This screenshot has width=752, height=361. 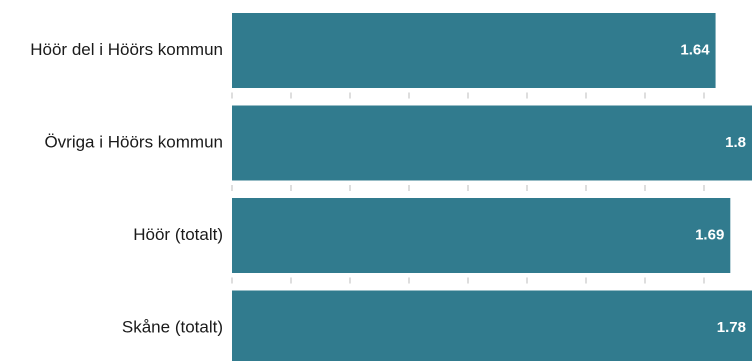 What do you see at coordinates (695, 49) in the screenshot?
I see `value-label: 1.64` at bounding box center [695, 49].